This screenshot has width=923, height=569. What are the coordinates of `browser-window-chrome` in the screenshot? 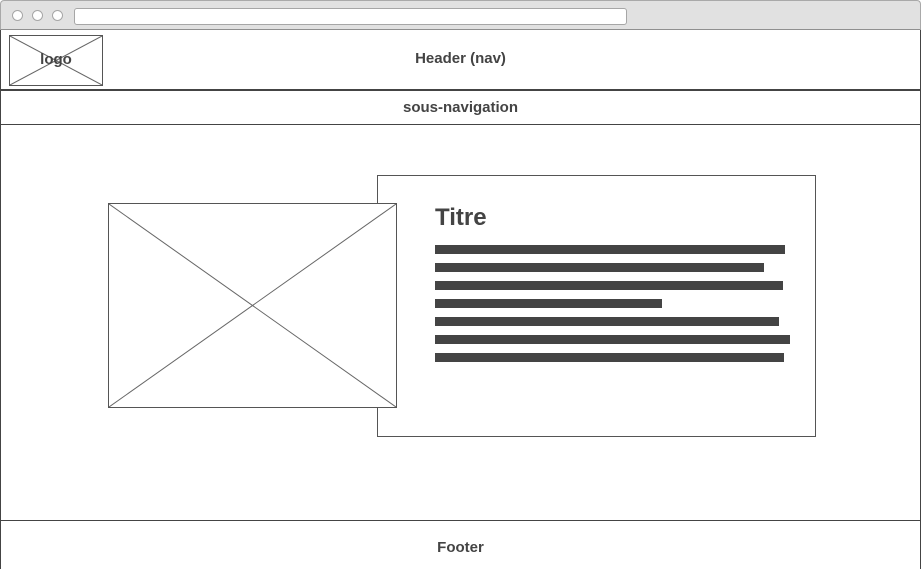 It's located at (460, 15).